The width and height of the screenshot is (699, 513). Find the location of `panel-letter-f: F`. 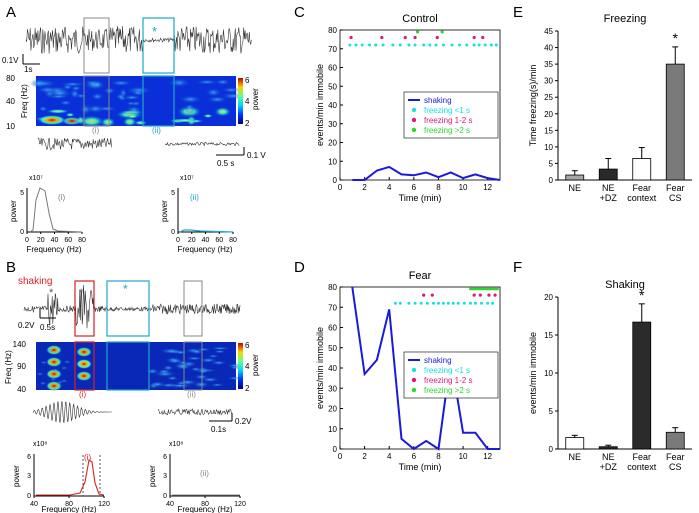

panel-letter-f: F is located at coordinates (517, 267).